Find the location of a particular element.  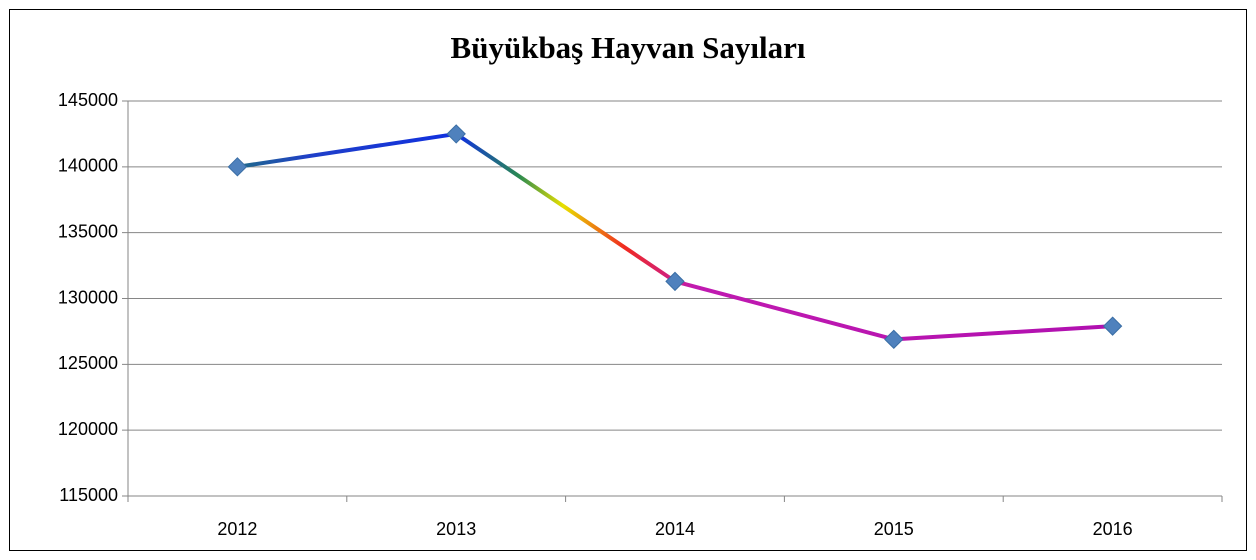

y-tick-label: 140000 is located at coordinates (88, 166).